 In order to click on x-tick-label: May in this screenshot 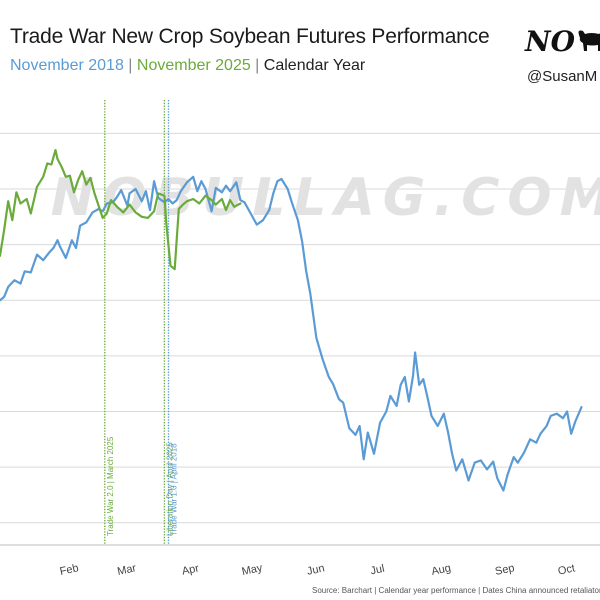, I will do `click(252, 570)`.